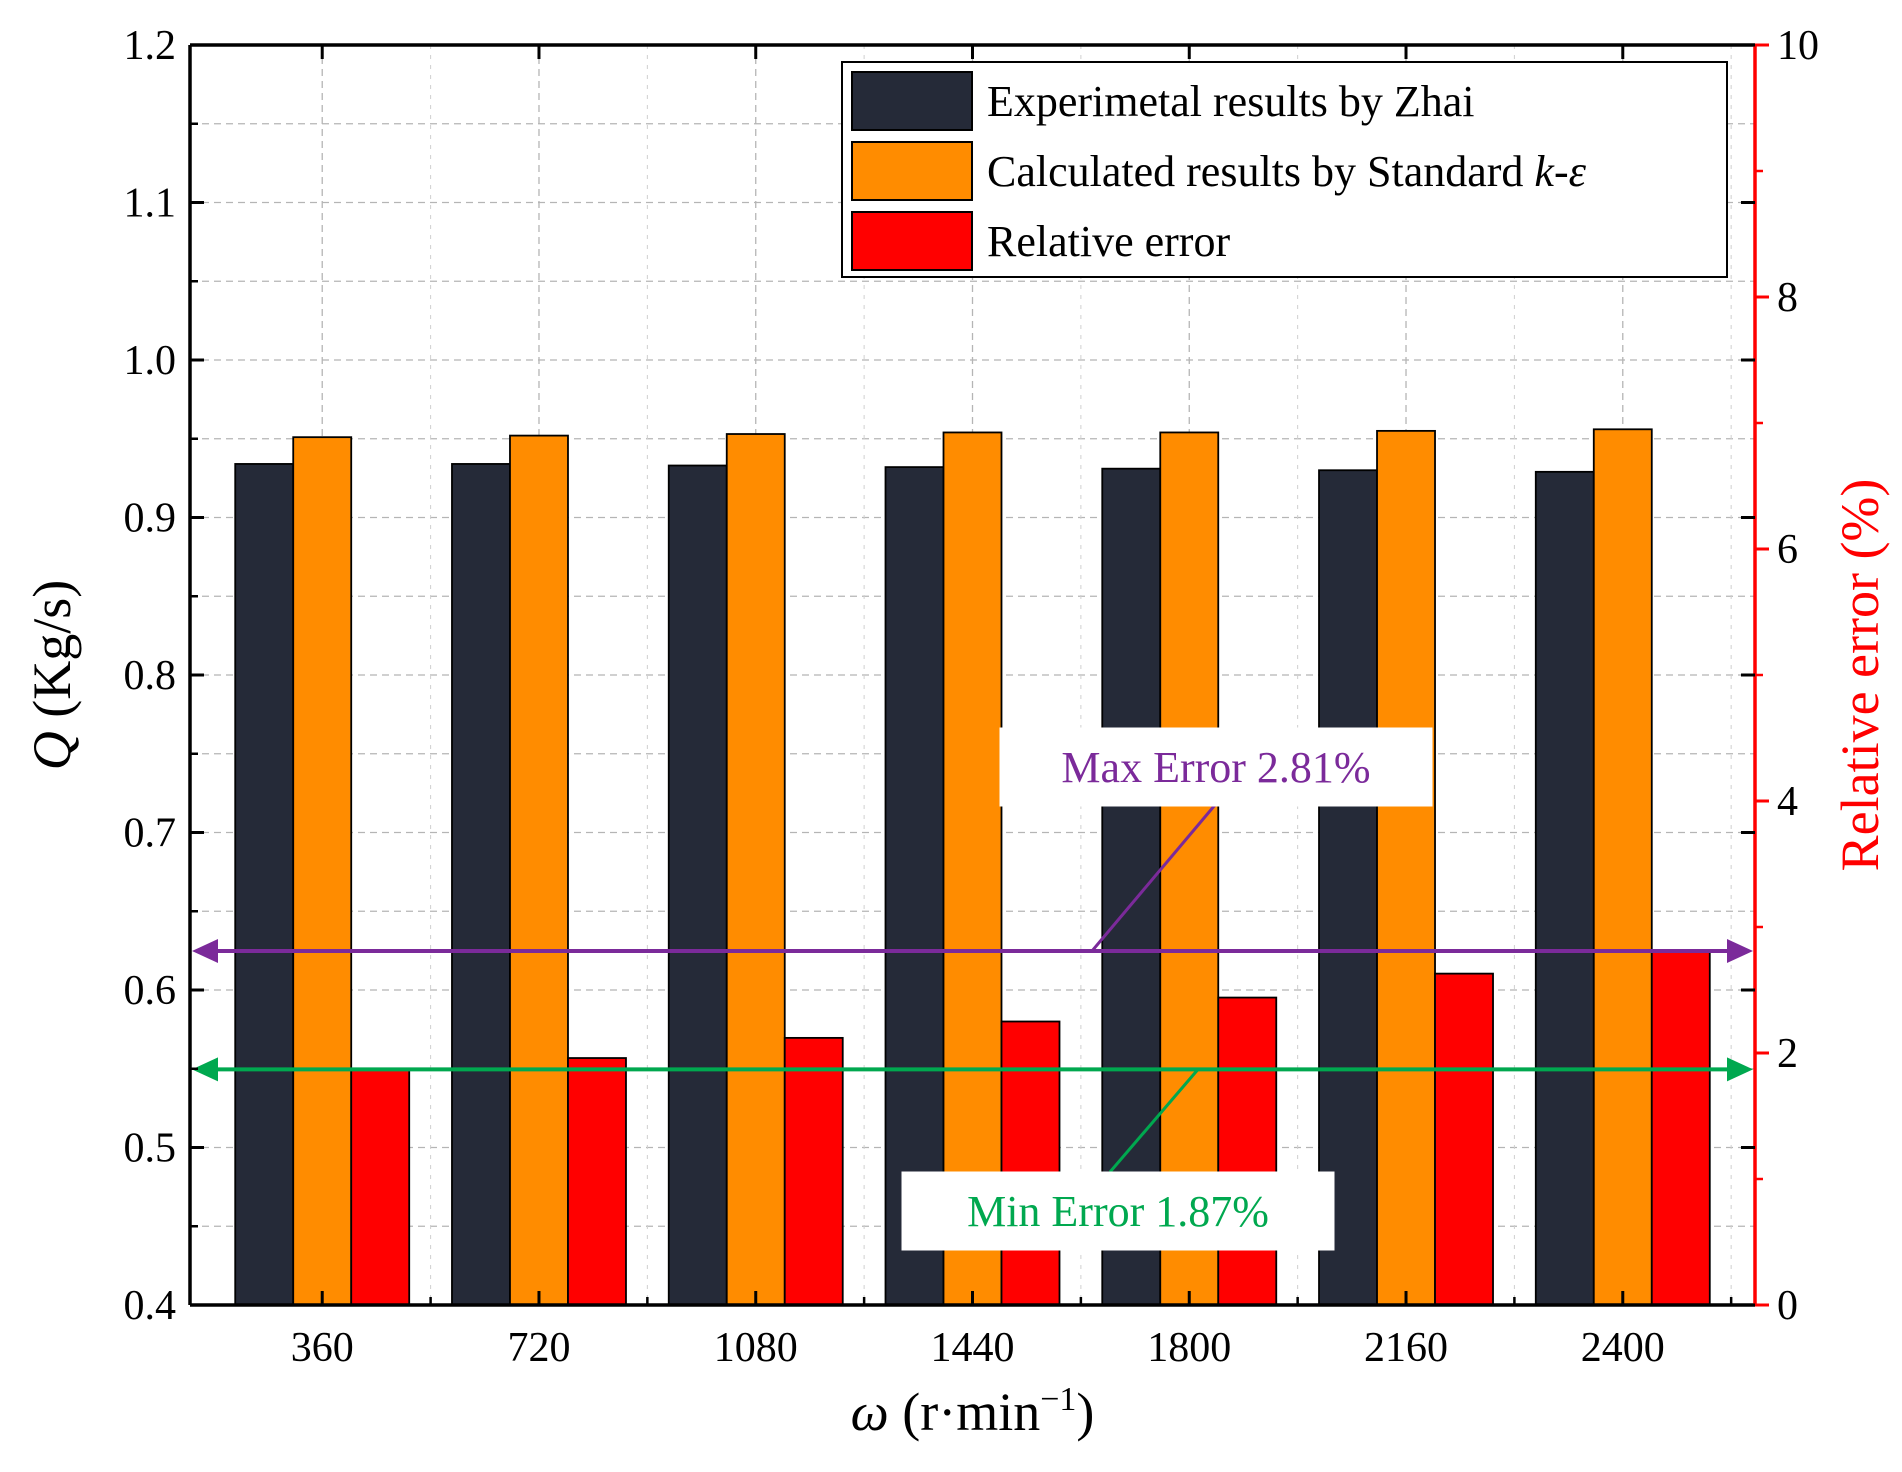 This screenshot has width=1902, height=1472. I want to click on x-tick-label: 1800, so click(1189, 1348).